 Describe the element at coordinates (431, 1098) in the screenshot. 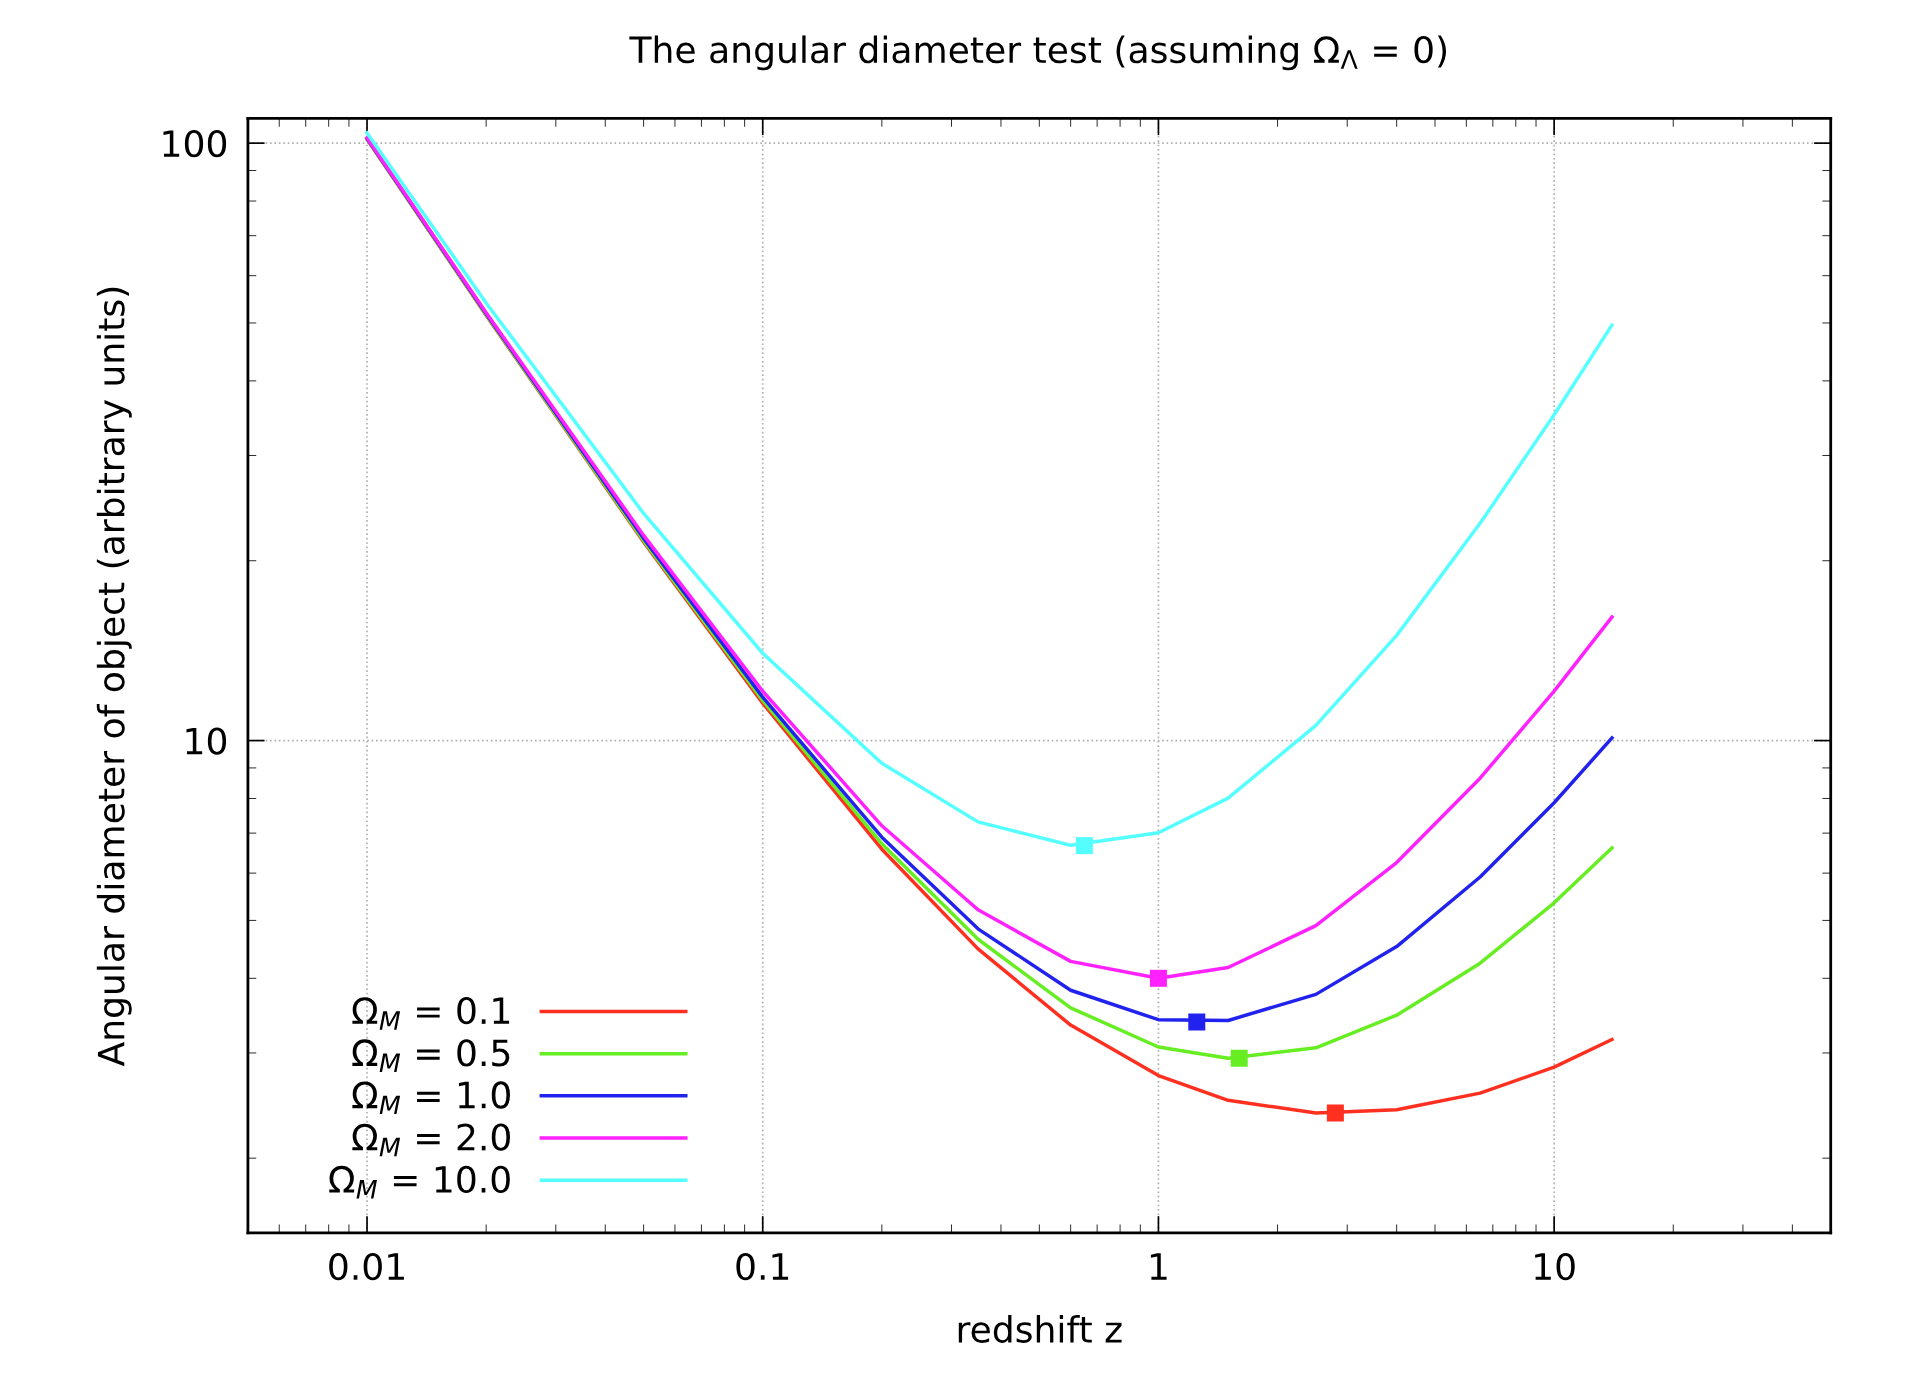

I see `legend-label: Ω$_{M}$ = 1.0` at that location.